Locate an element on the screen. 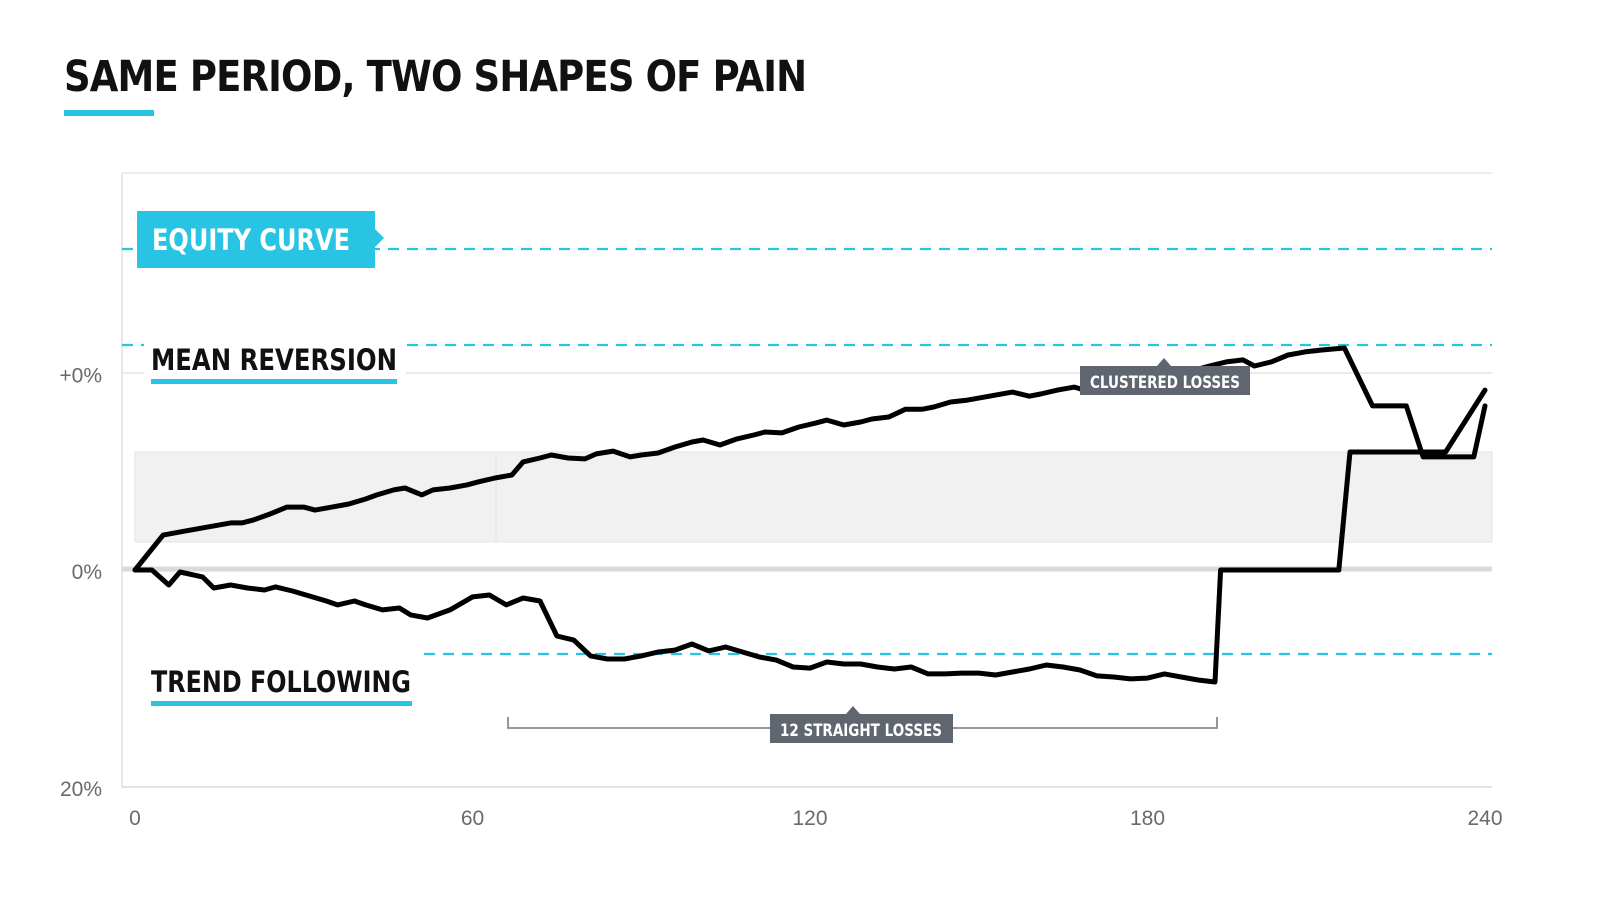  y-tick-label: 0% is located at coordinates (87, 572).